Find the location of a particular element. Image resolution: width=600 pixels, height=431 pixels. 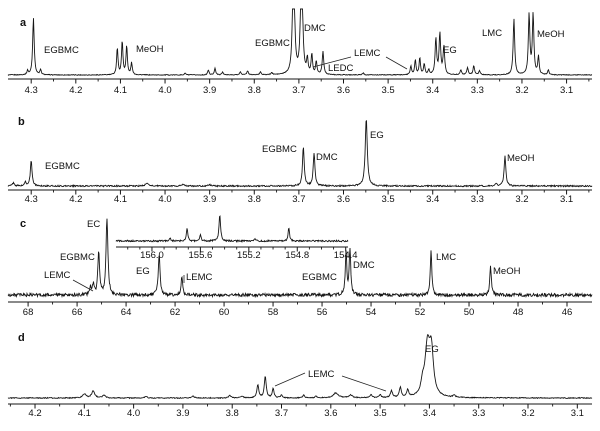

tick-label: 48 is located at coordinates (518, 312).